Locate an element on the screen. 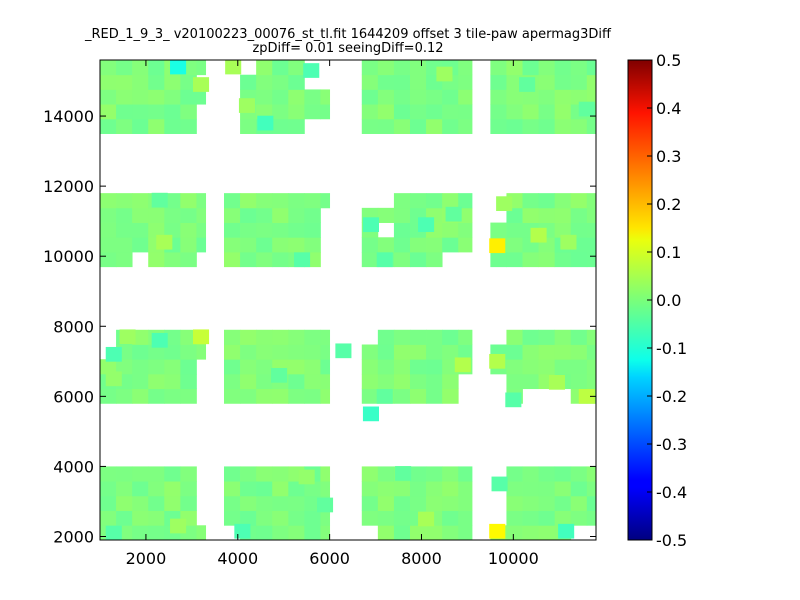 Image resolution: width=800 pixels, height=600 pixels. colorbar-tick-label: 0.2 is located at coordinates (668, 204).